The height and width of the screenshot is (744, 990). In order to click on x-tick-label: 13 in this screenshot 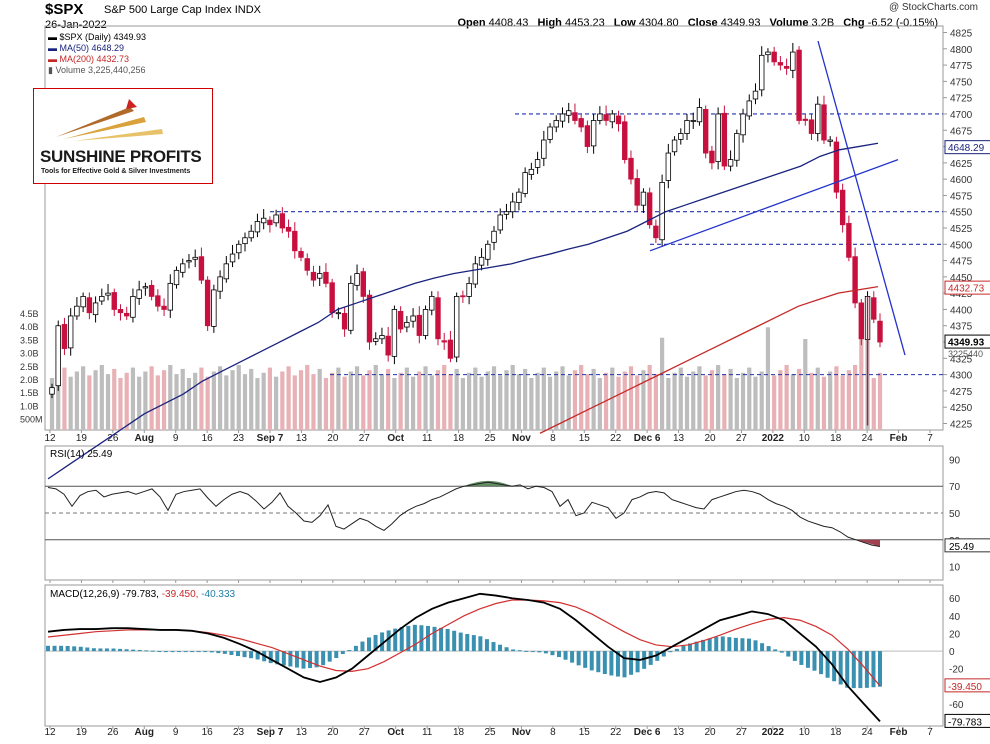, I will do `click(679, 732)`.